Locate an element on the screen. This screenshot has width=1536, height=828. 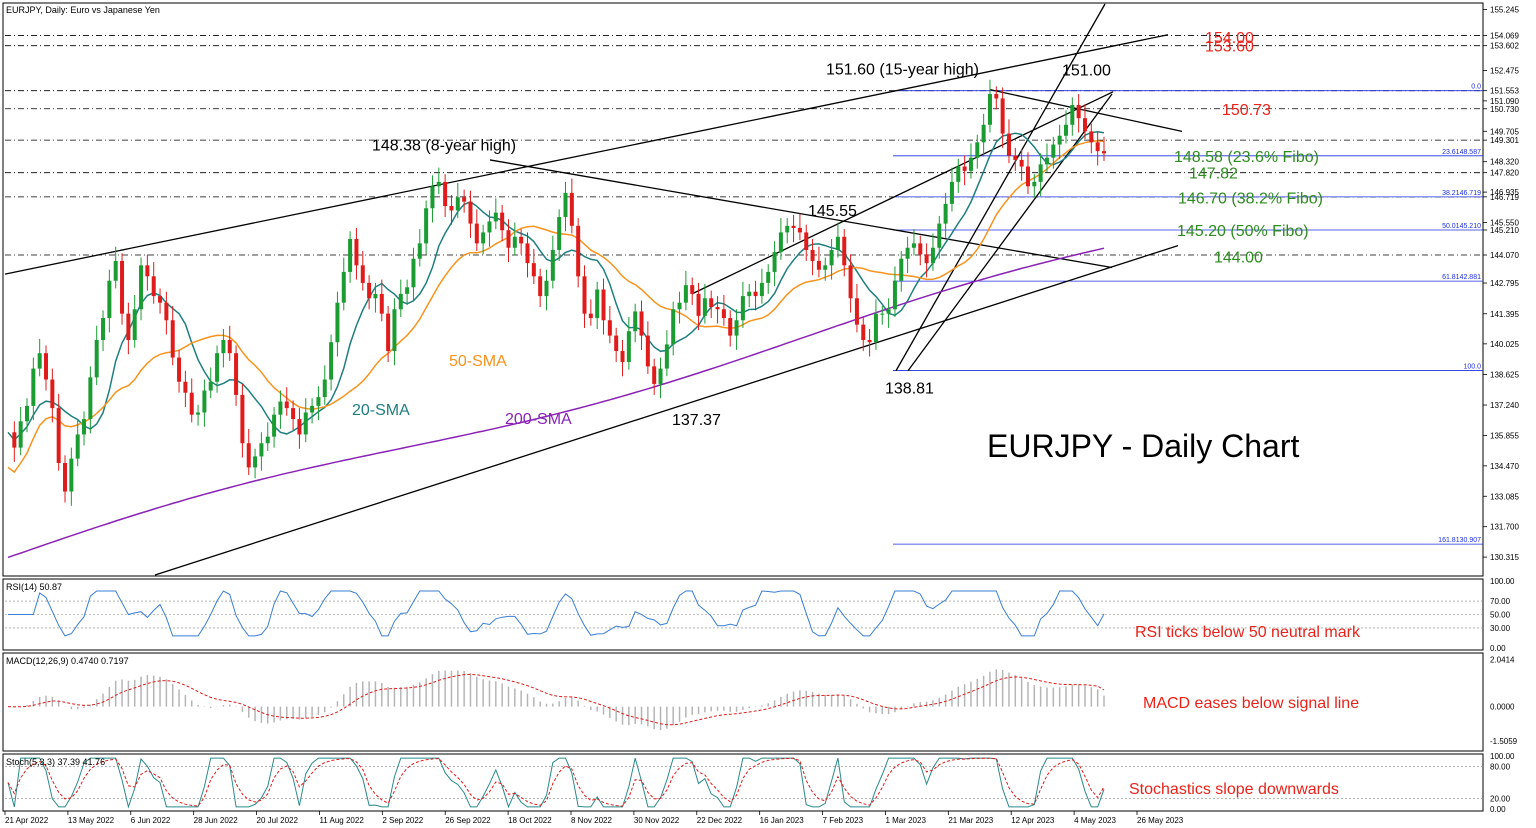
price-axis-label-18: 140.025 is located at coordinates (1504, 344).